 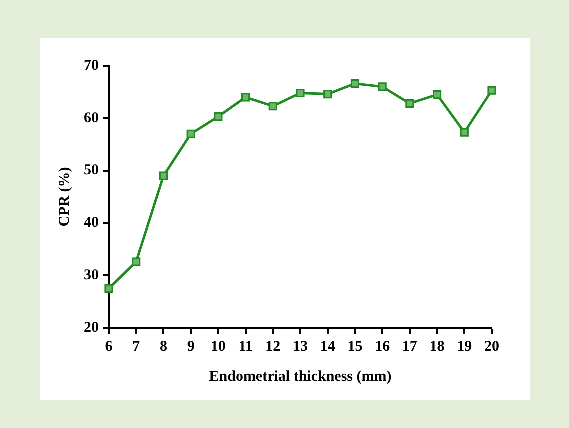 What do you see at coordinates (191, 346) in the screenshot?
I see `x-tick-label: 9` at bounding box center [191, 346].